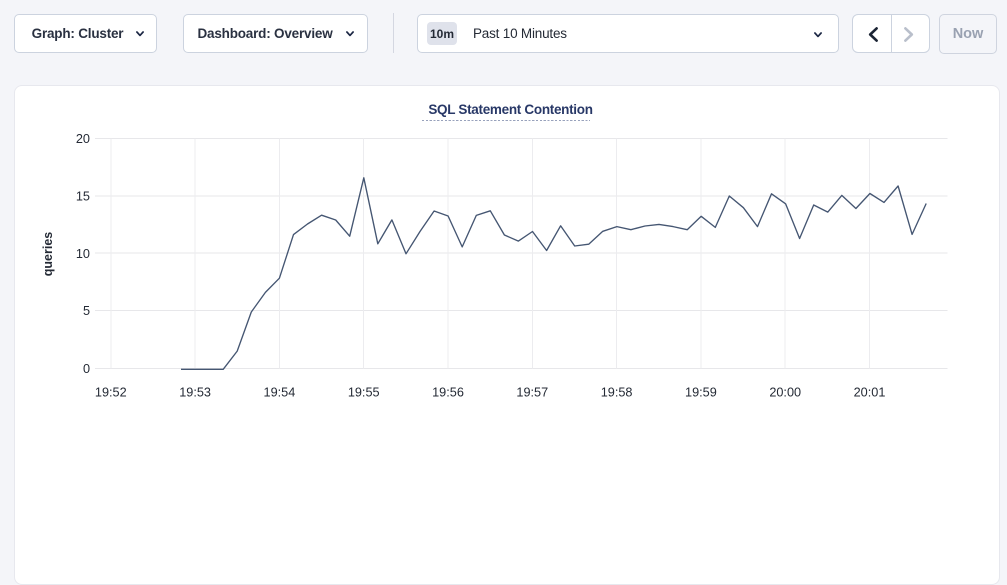 This screenshot has height=585, width=1007. Describe the element at coordinates (701, 393) in the screenshot. I see `svg-text: 19:59` at that location.